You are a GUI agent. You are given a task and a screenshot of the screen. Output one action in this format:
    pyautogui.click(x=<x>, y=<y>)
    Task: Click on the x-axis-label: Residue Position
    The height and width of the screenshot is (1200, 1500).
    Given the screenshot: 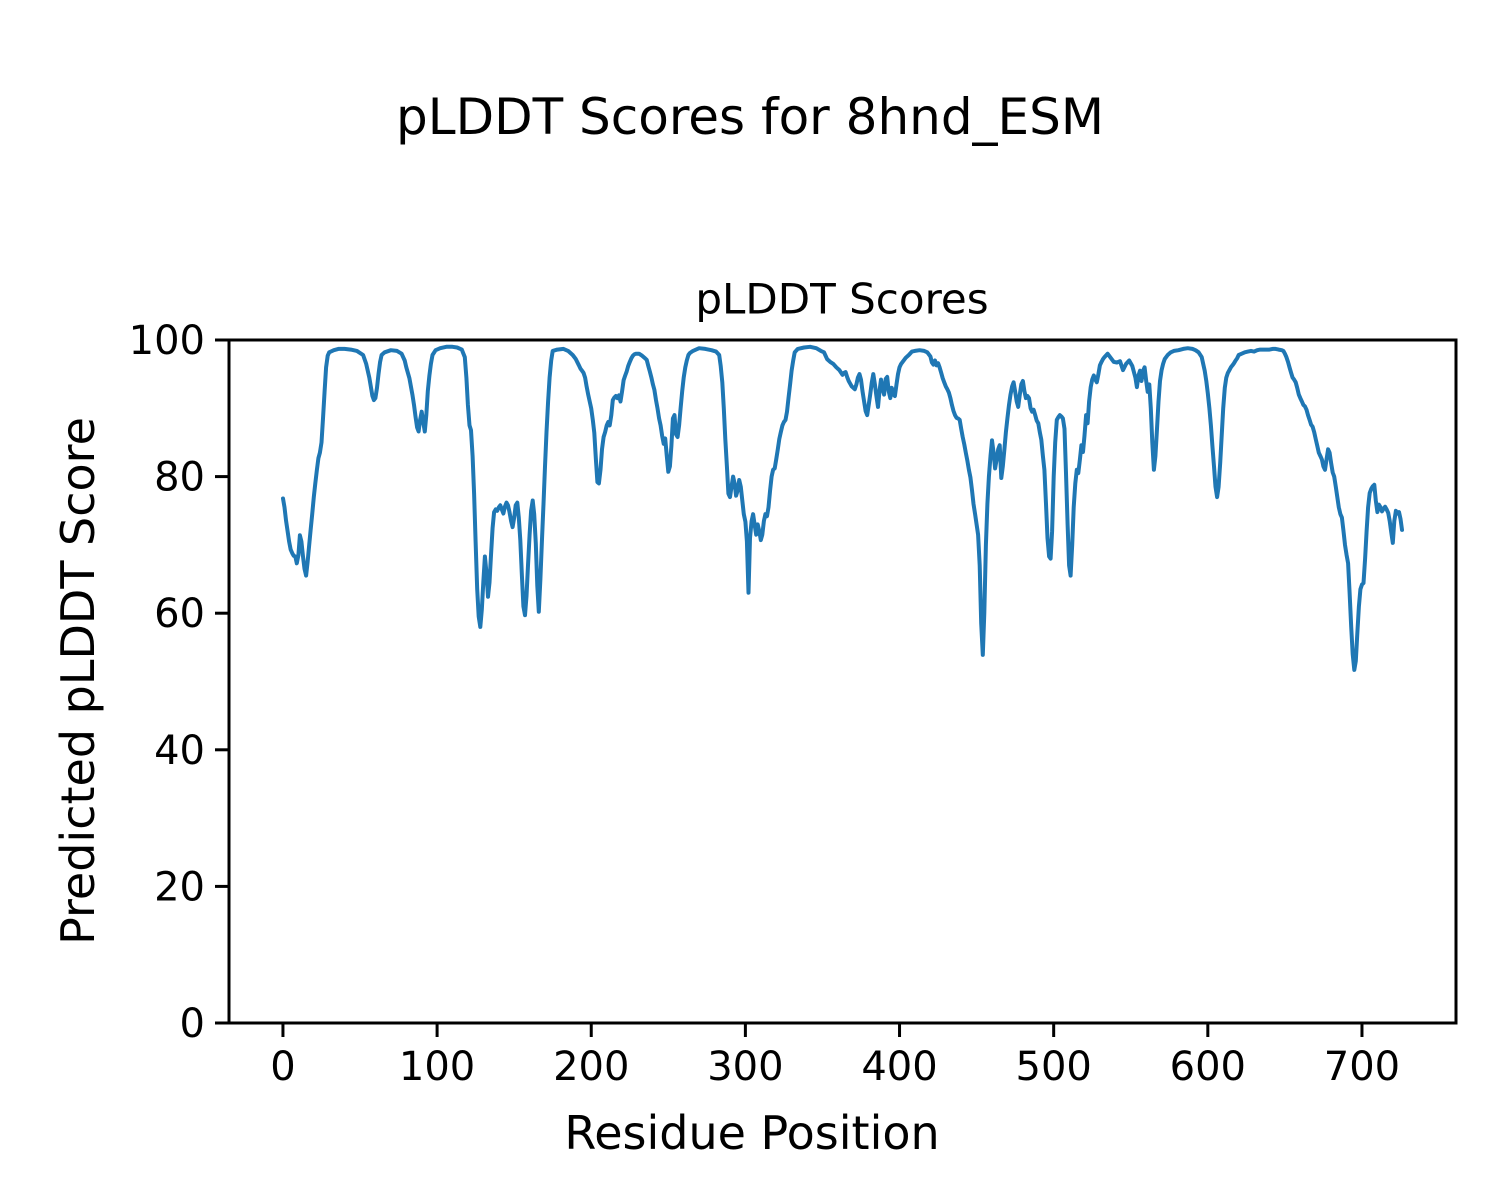 What is the action you would take?
    pyautogui.click(x=752, y=1133)
    